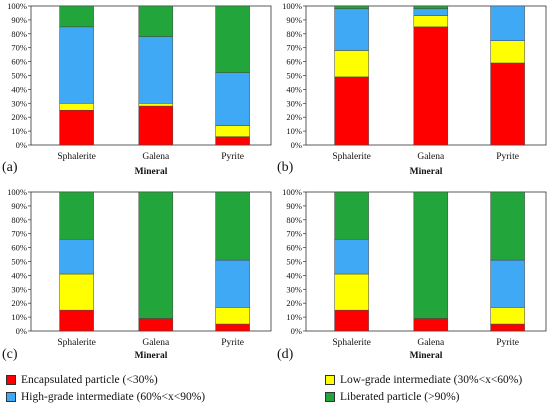  I want to click on panel-label: (b), so click(285, 167).